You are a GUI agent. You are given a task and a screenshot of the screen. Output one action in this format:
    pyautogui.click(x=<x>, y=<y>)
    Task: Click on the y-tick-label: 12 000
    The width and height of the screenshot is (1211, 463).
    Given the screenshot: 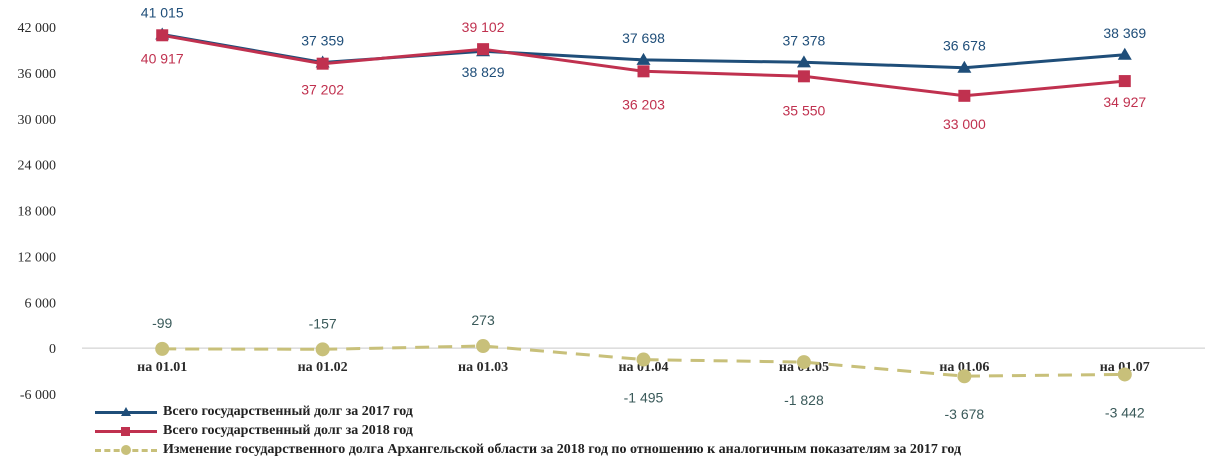 What is the action you would take?
    pyautogui.click(x=37, y=257)
    